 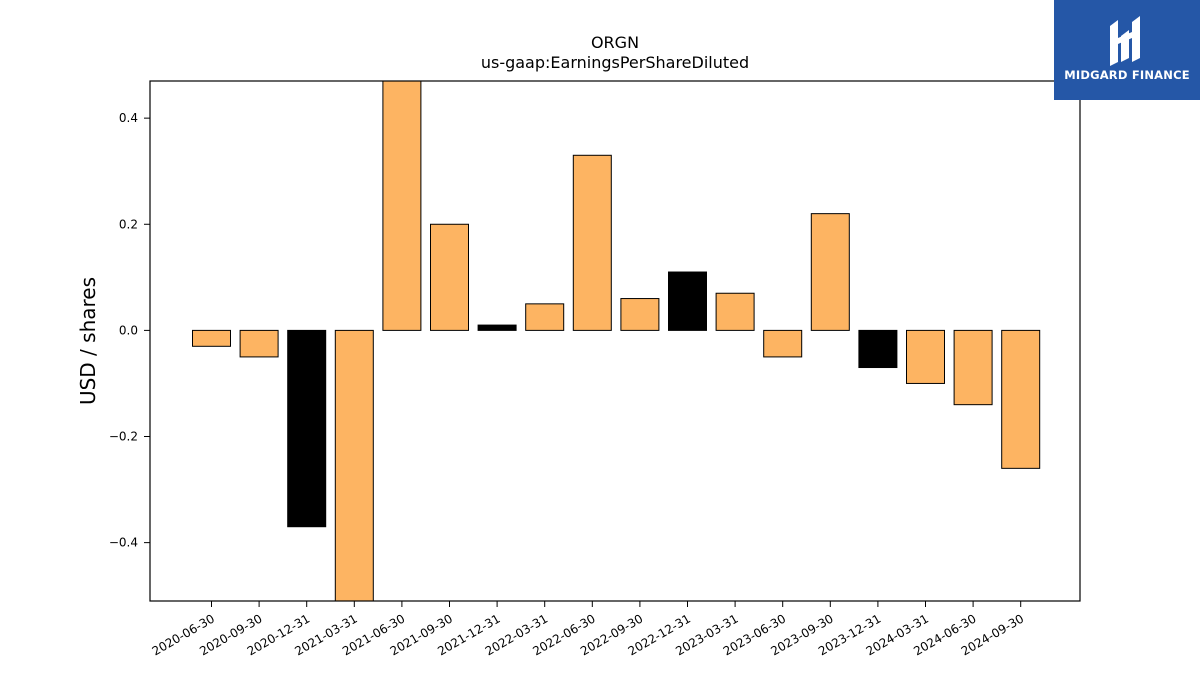 I want to click on chart-subtitle: us-gaap:EarningsPerShareDiluted, so click(x=615, y=62).